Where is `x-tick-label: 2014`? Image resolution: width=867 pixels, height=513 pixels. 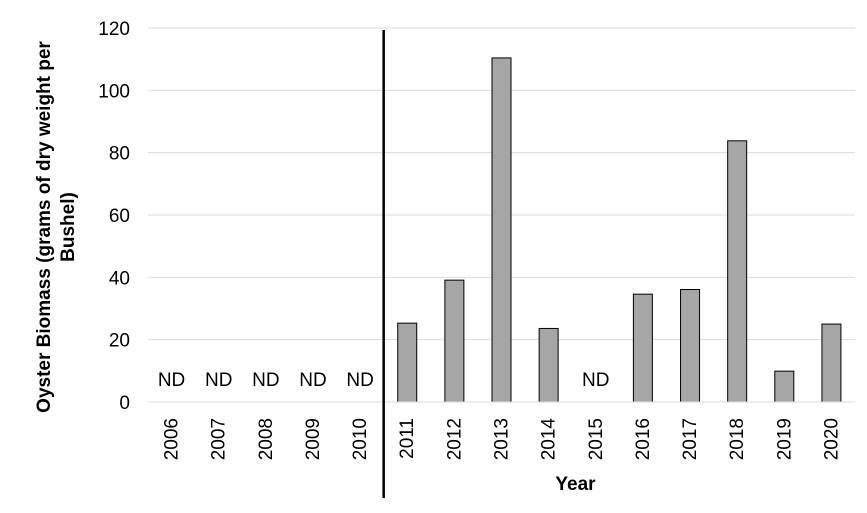
x-tick-label: 2014 is located at coordinates (549, 439).